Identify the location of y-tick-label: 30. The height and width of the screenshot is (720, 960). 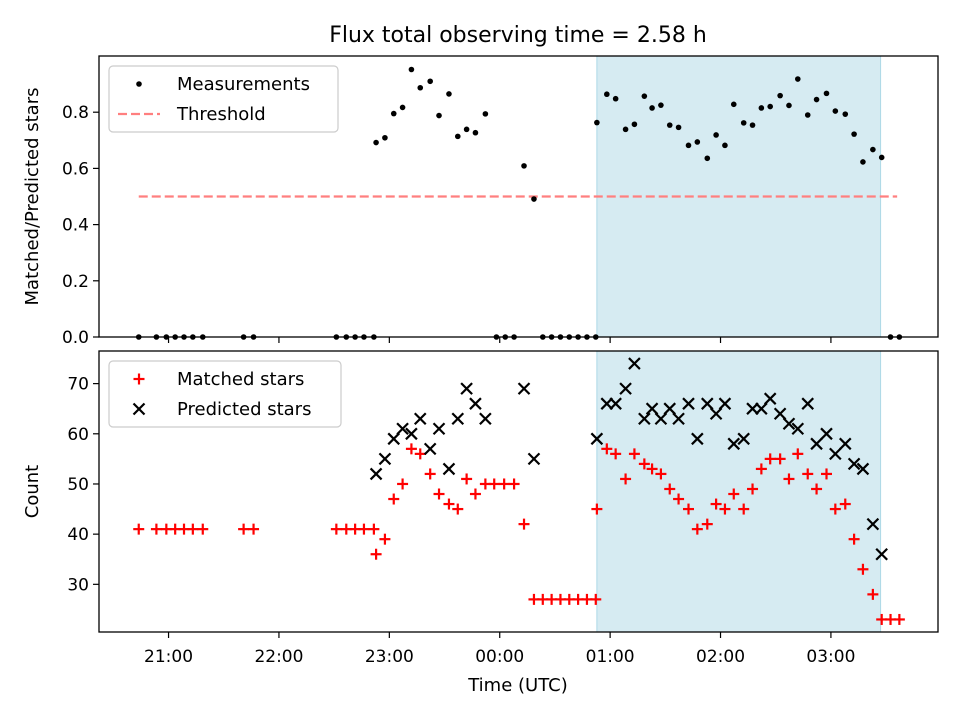
(78, 585).